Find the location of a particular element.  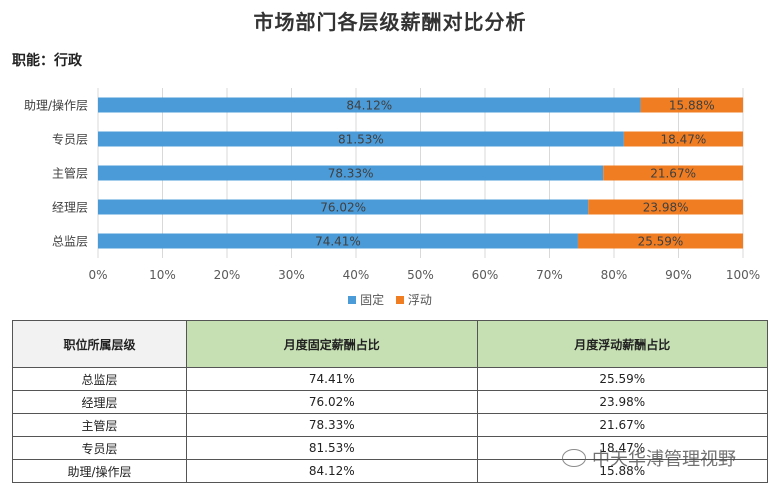

table-header-level: 职位所属层级 is located at coordinates (99, 344).